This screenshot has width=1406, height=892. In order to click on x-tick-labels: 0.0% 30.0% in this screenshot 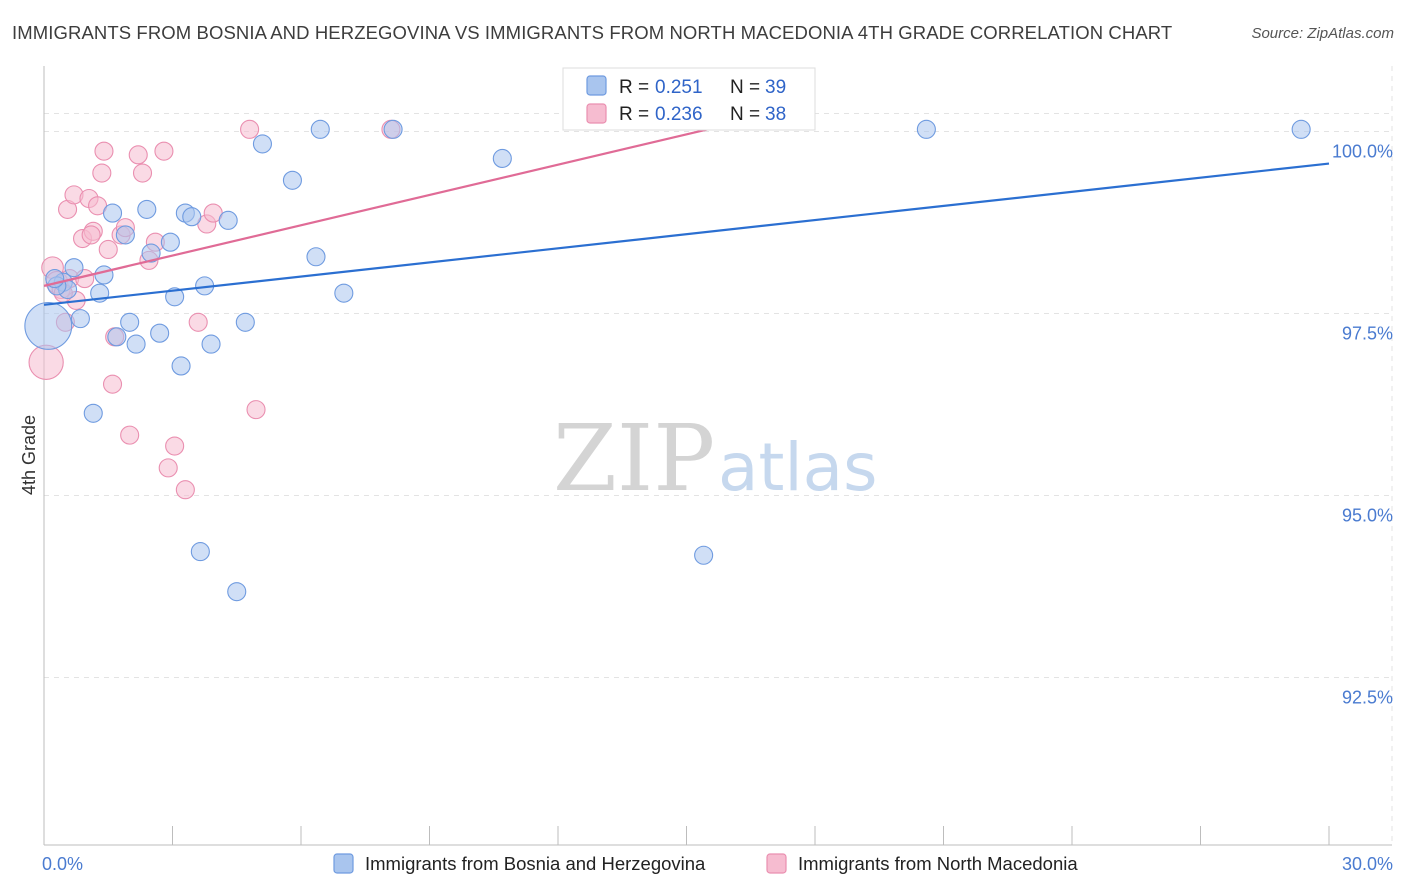, I will do `click(717, 864)`.